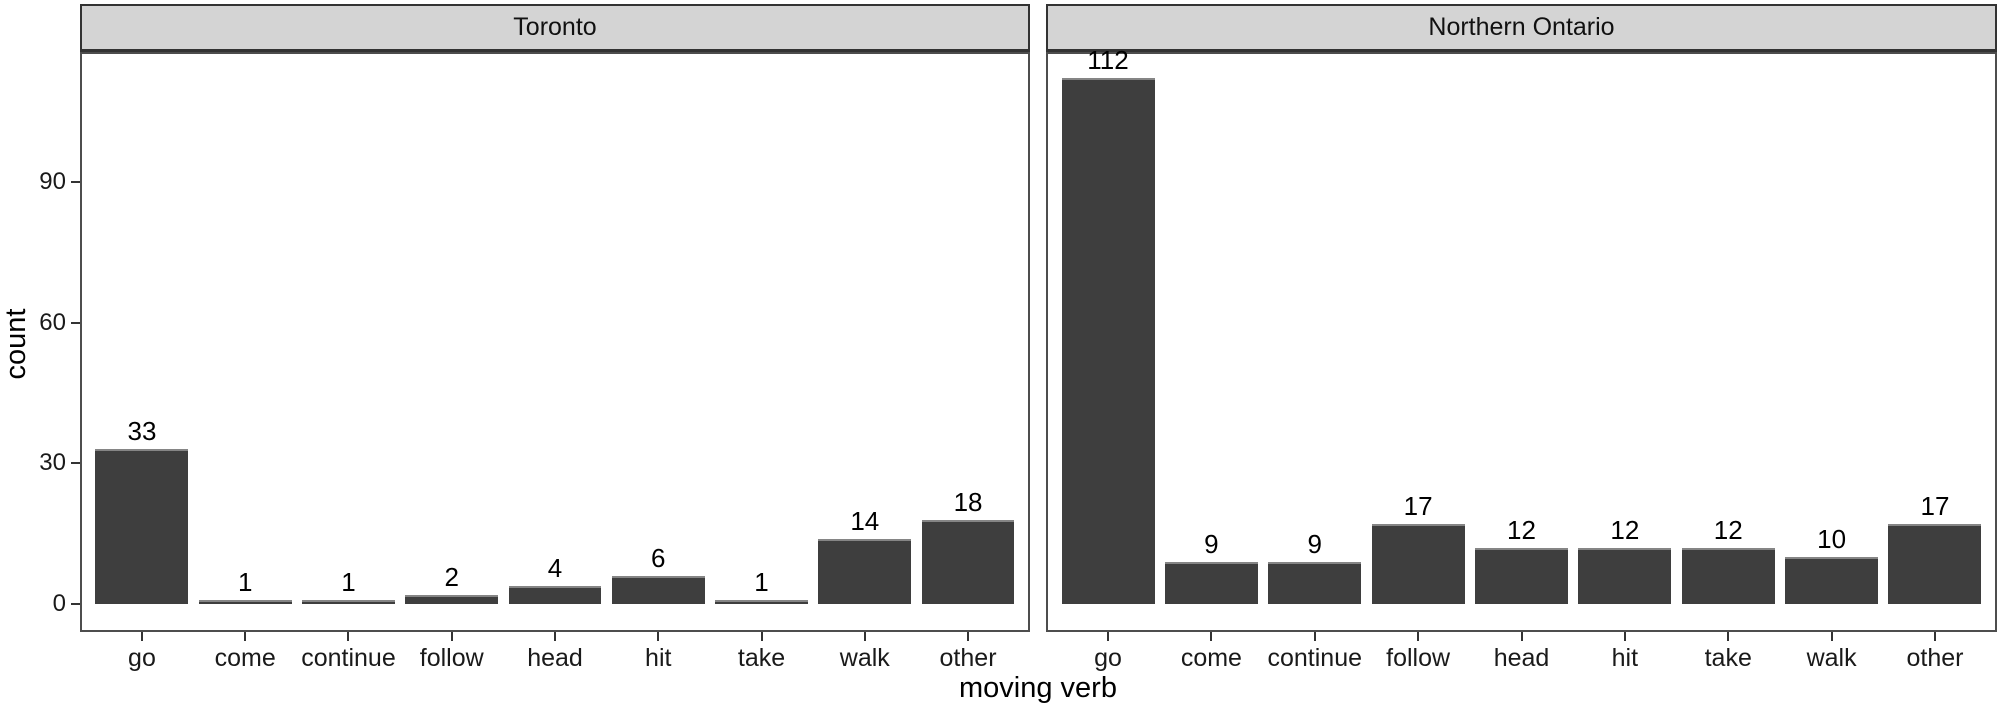  Describe the element at coordinates (59, 604) in the screenshot. I see `y-tick-label: 0` at that location.